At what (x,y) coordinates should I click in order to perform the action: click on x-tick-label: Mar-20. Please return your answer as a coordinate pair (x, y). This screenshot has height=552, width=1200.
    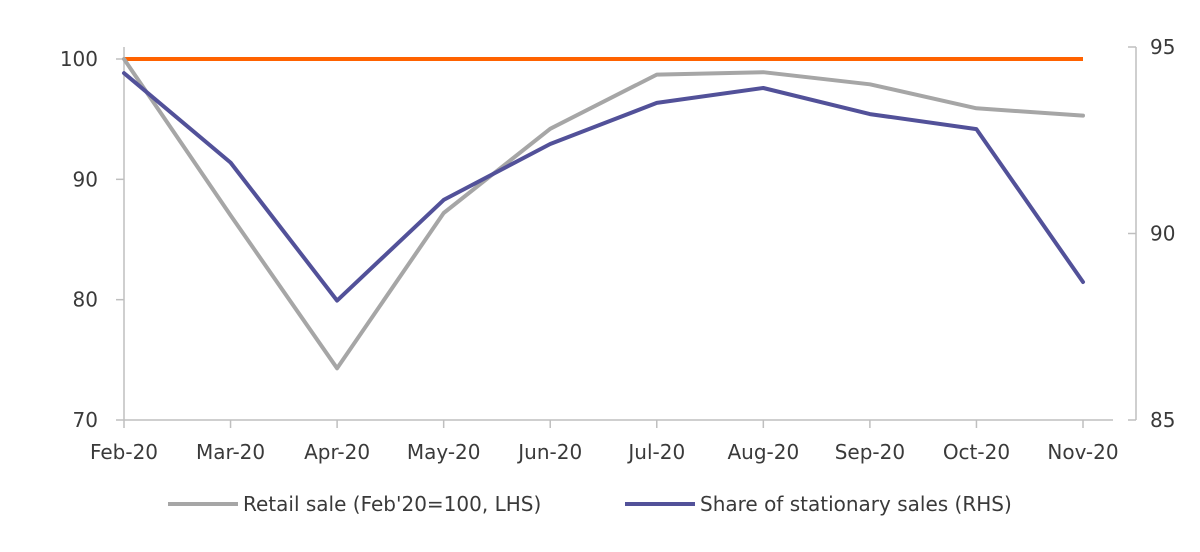
    Looking at the image, I should click on (230, 452).